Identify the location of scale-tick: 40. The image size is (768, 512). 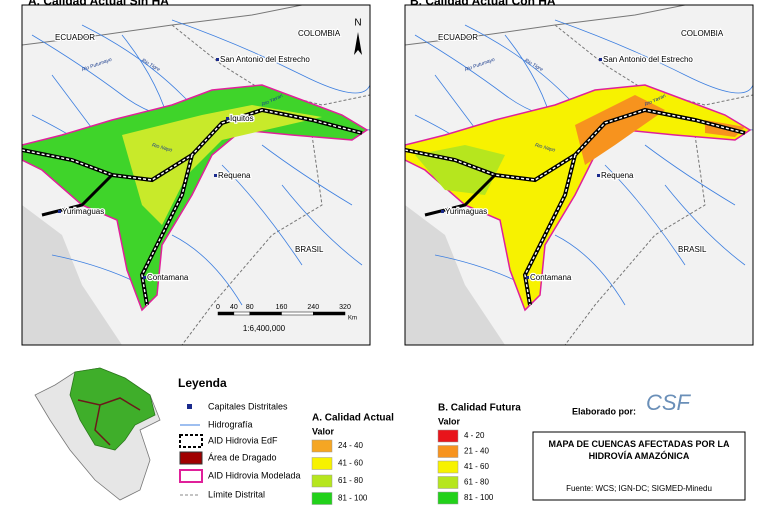
(234, 307).